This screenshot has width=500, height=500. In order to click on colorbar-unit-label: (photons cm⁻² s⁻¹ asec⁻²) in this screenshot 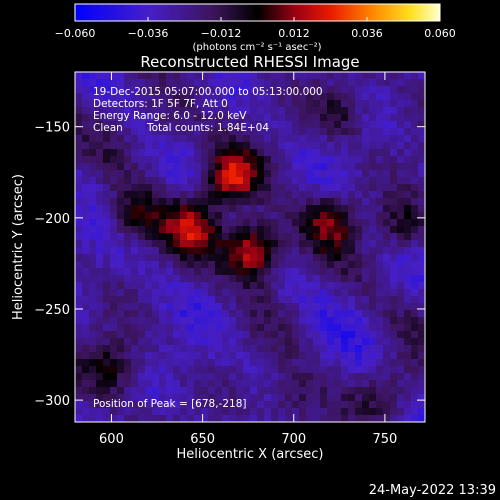, I will do `click(256, 47)`.